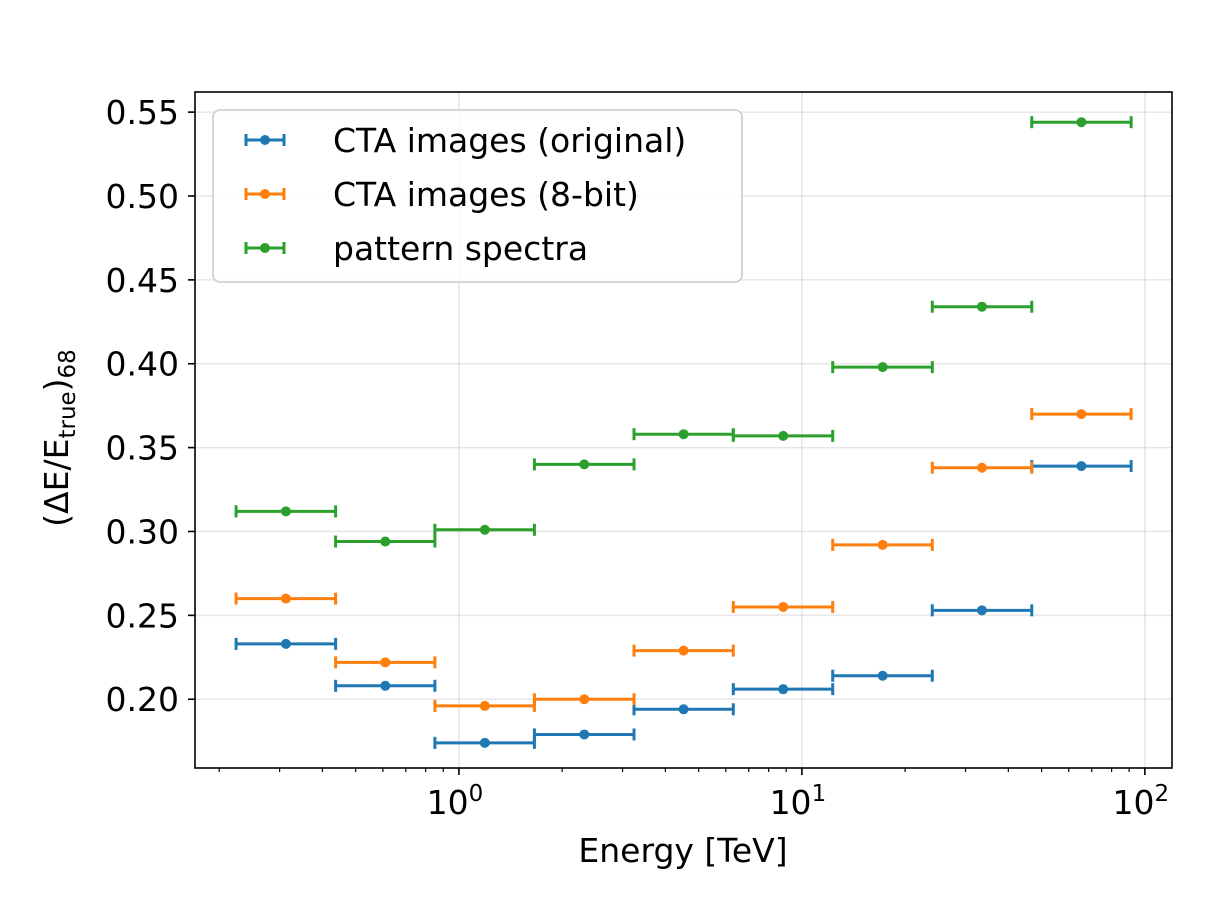  I want to click on legend-label: CTA images (8-bit), so click(486, 194).